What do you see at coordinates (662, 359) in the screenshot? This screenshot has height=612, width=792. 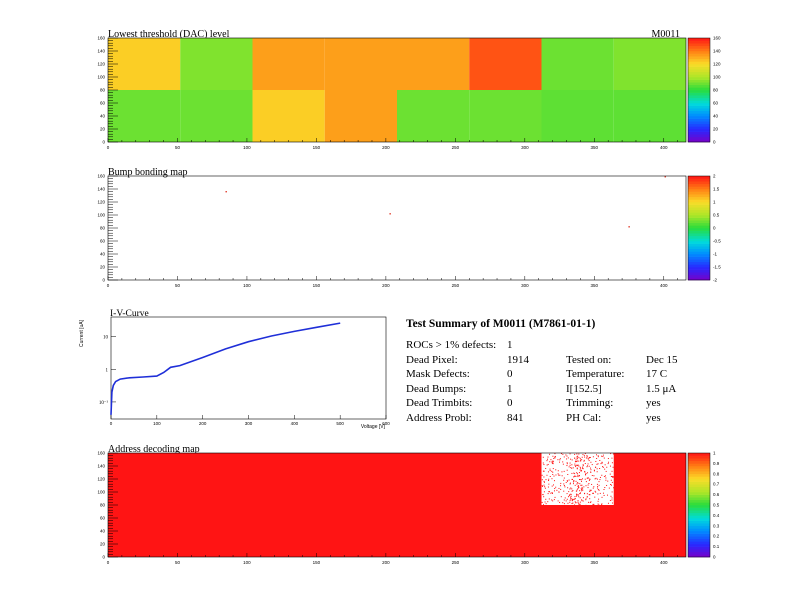 I see `summary-value2: Dec 15` at bounding box center [662, 359].